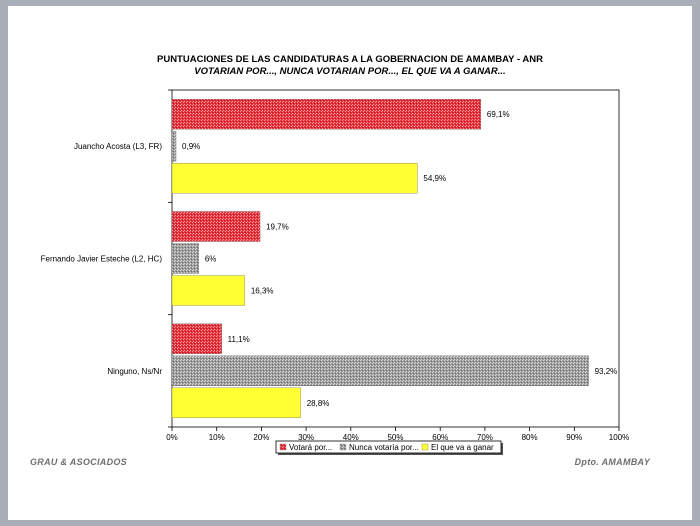 The width and height of the screenshot is (700, 526). Describe the element at coordinates (606, 371) in the screenshot. I see `data-label: 93,2%` at that location.